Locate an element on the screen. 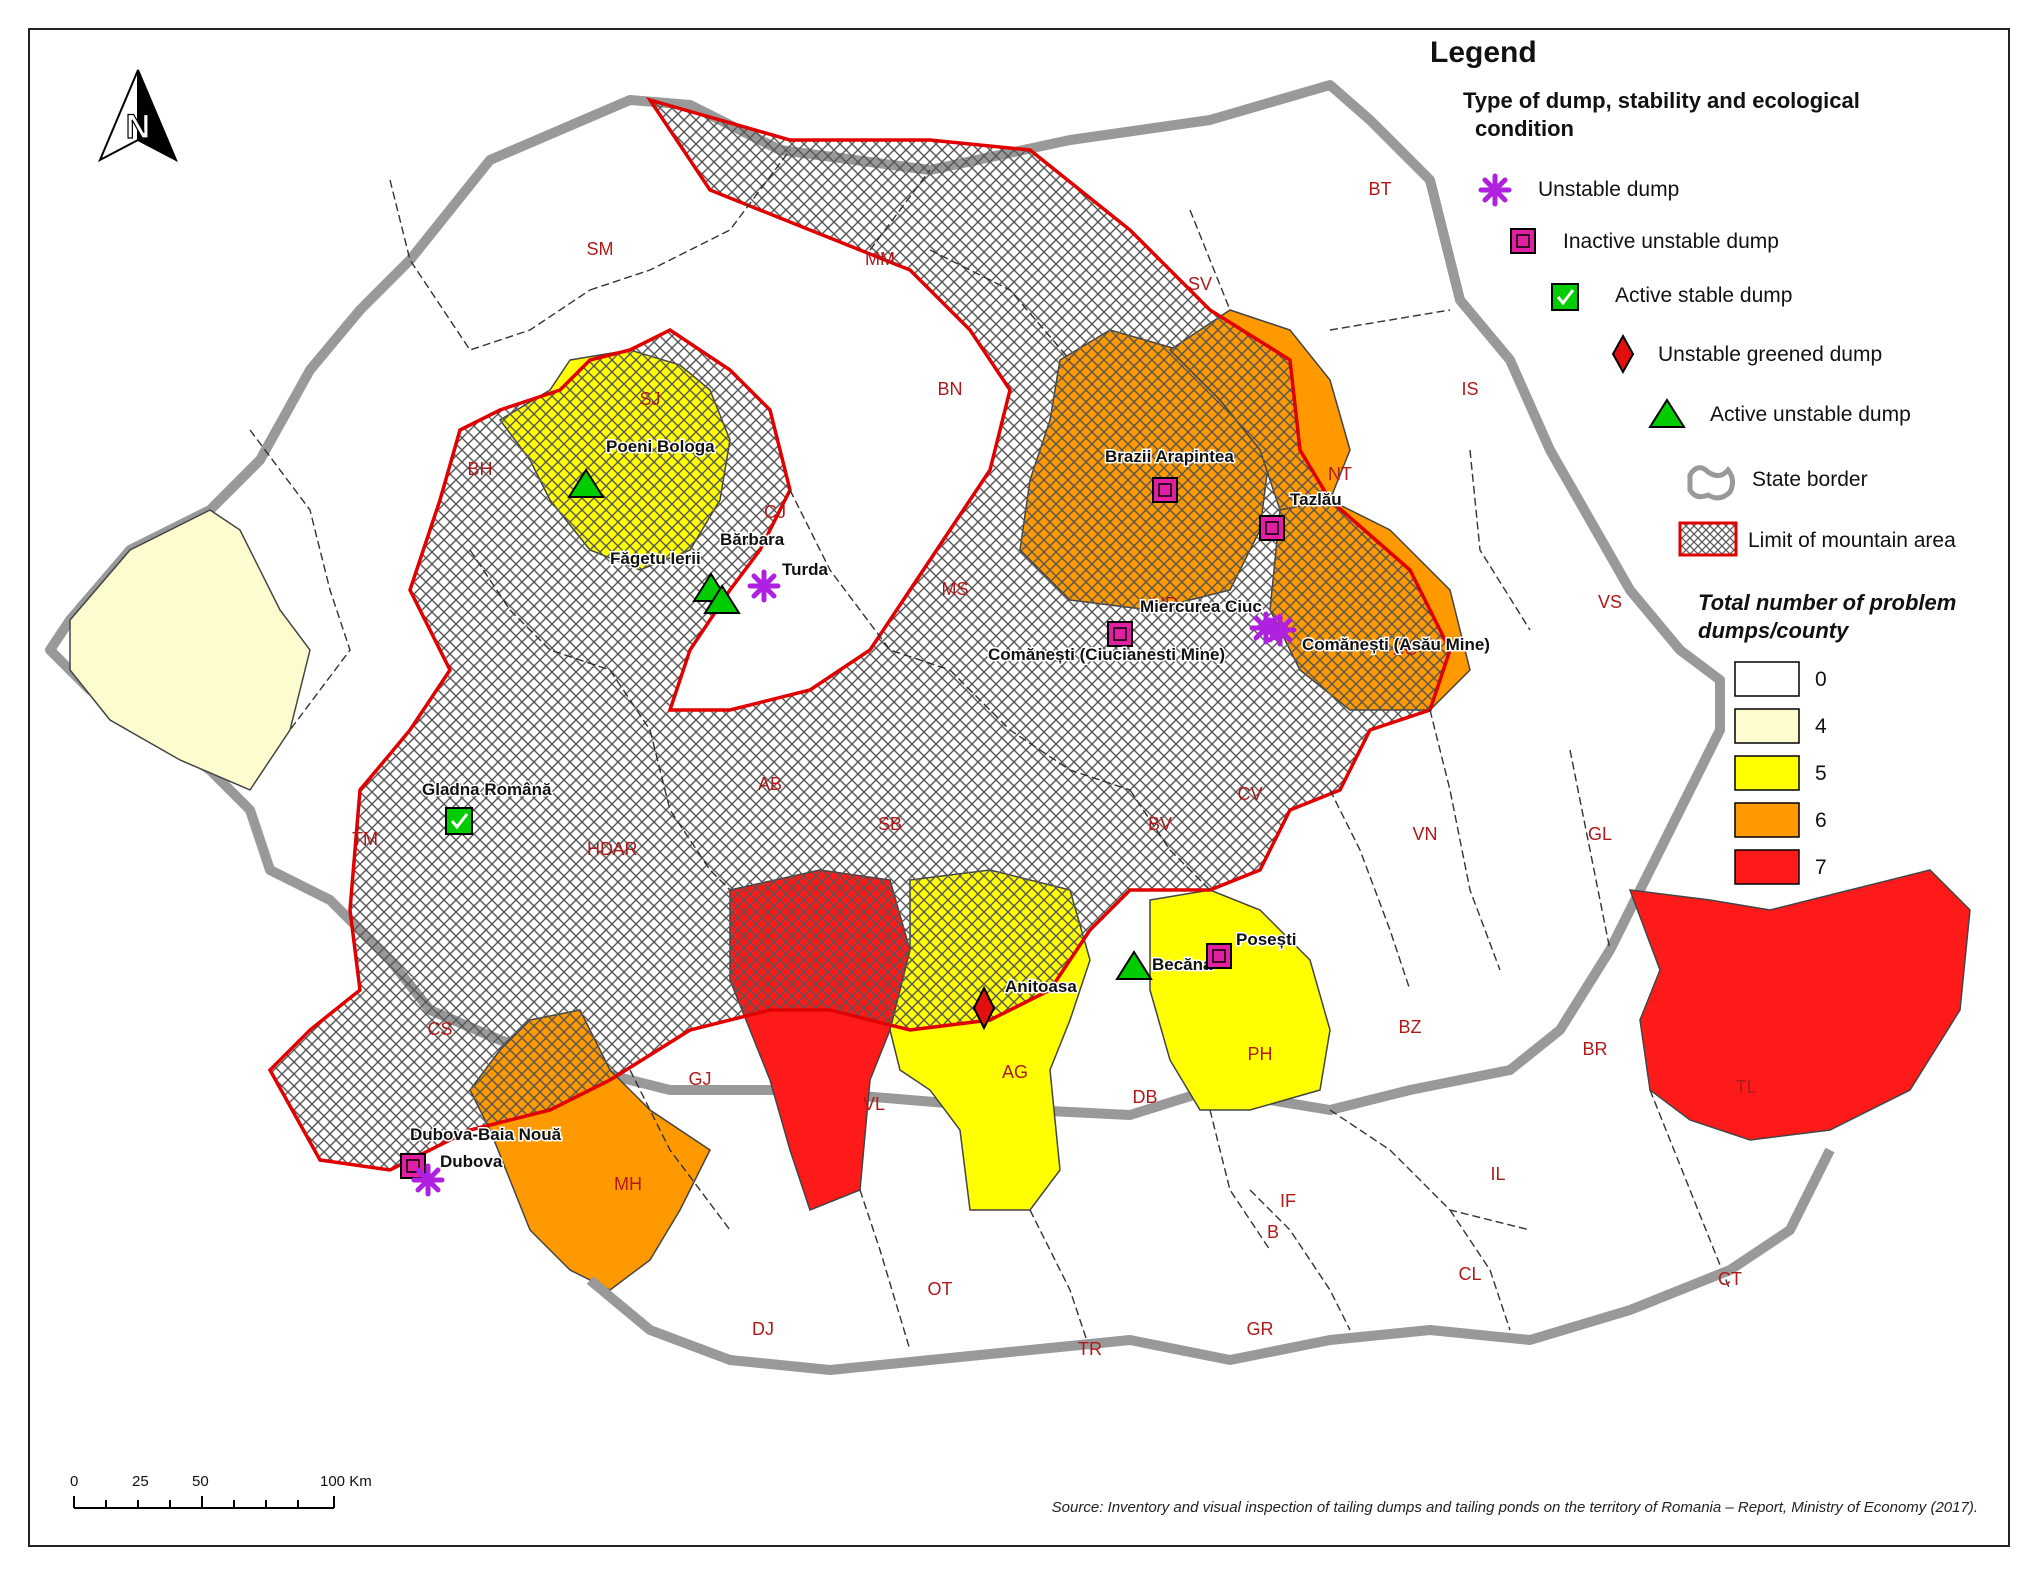 The width and height of the screenshot is (2034, 1571). svg-text: 0 is located at coordinates (1821, 679).